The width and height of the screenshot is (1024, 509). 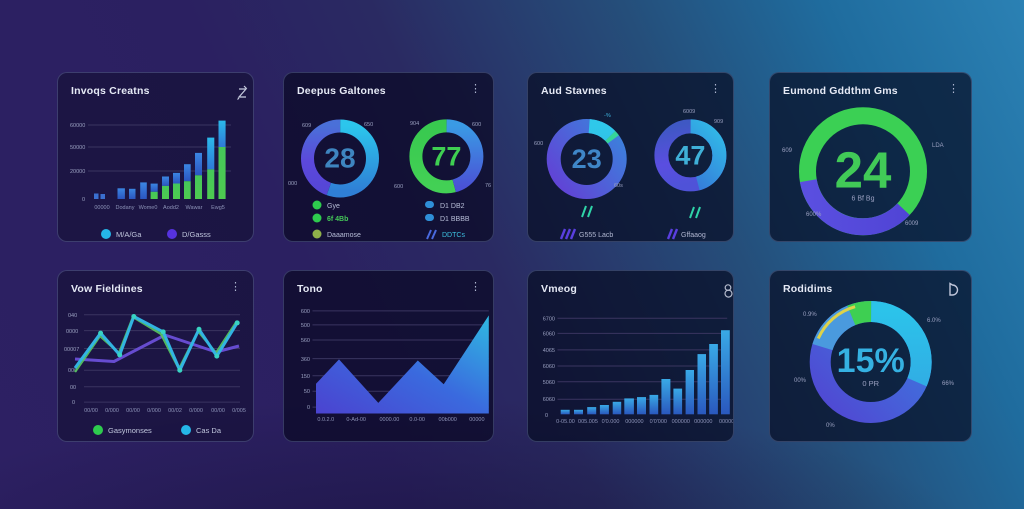 I want to click on svg-text: 6700, so click(x=549, y=320).